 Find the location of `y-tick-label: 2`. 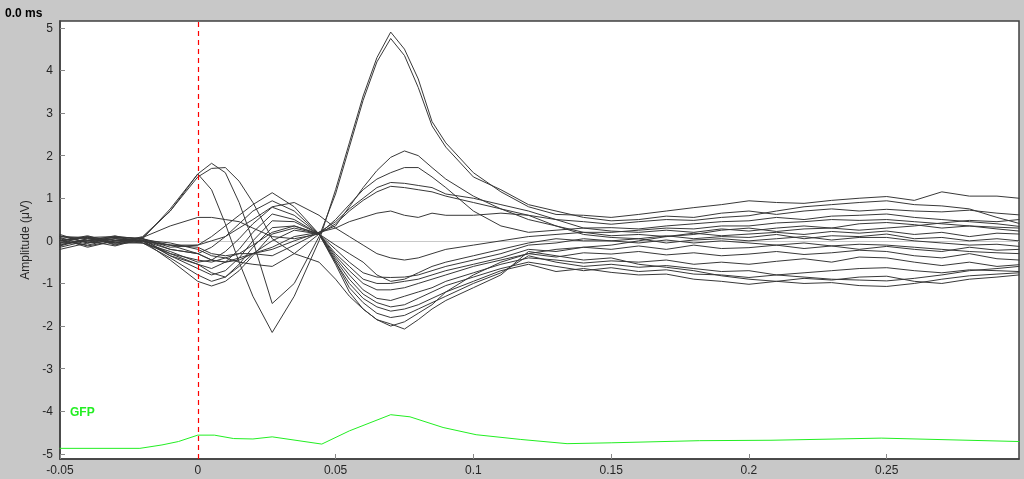

y-tick-label: 2 is located at coordinates (50, 155).